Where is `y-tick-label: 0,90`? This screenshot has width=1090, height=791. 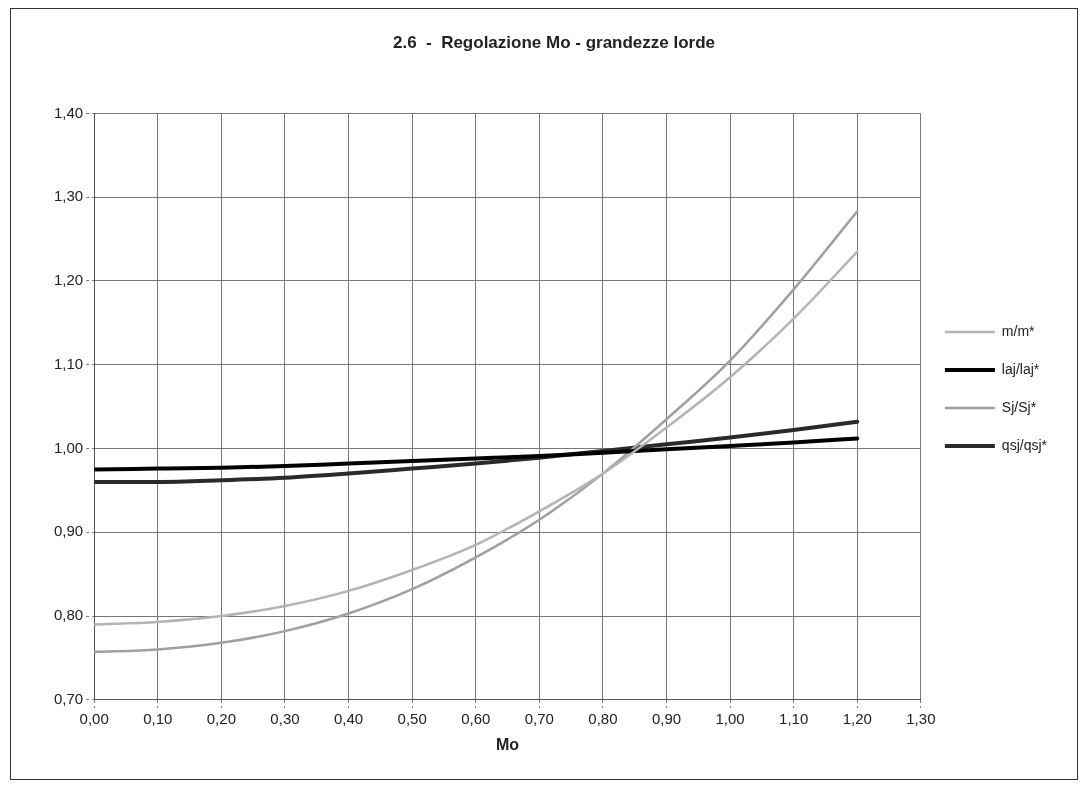
y-tick-label: 0,90 is located at coordinates (68, 531).